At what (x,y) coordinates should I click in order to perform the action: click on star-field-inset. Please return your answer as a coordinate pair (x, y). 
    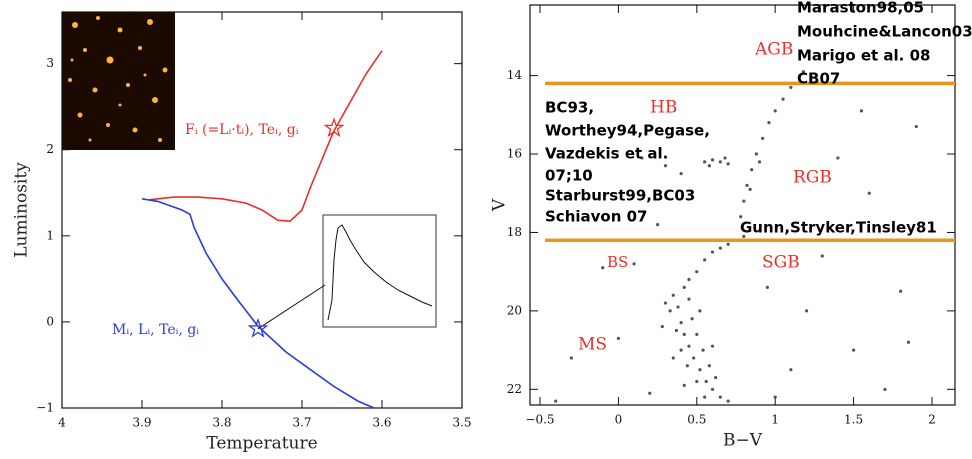
    Looking at the image, I should click on (118, 81).